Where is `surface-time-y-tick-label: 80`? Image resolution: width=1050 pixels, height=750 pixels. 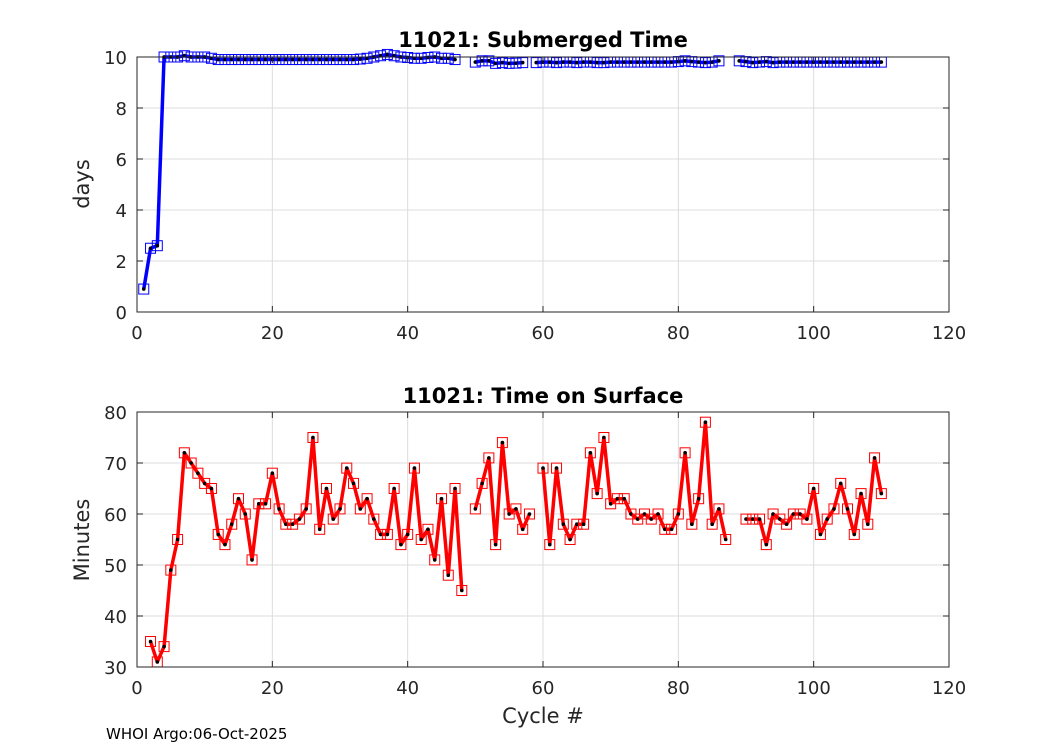
surface-time-y-tick-label: 80 is located at coordinates (115, 413).